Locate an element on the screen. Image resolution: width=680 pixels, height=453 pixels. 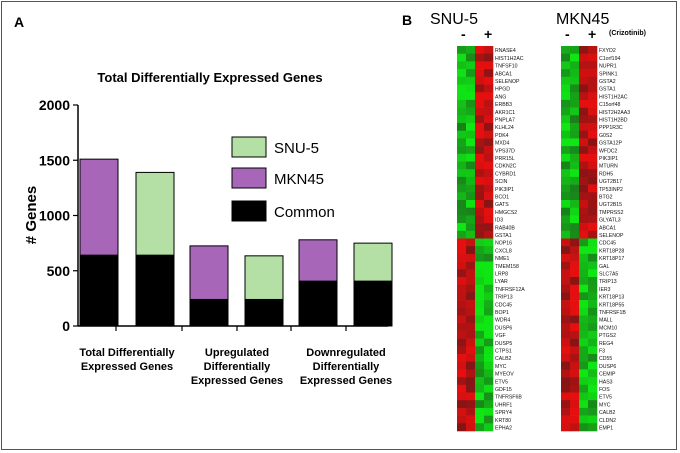
gene-label: HPGD is located at coordinates (502, 90).